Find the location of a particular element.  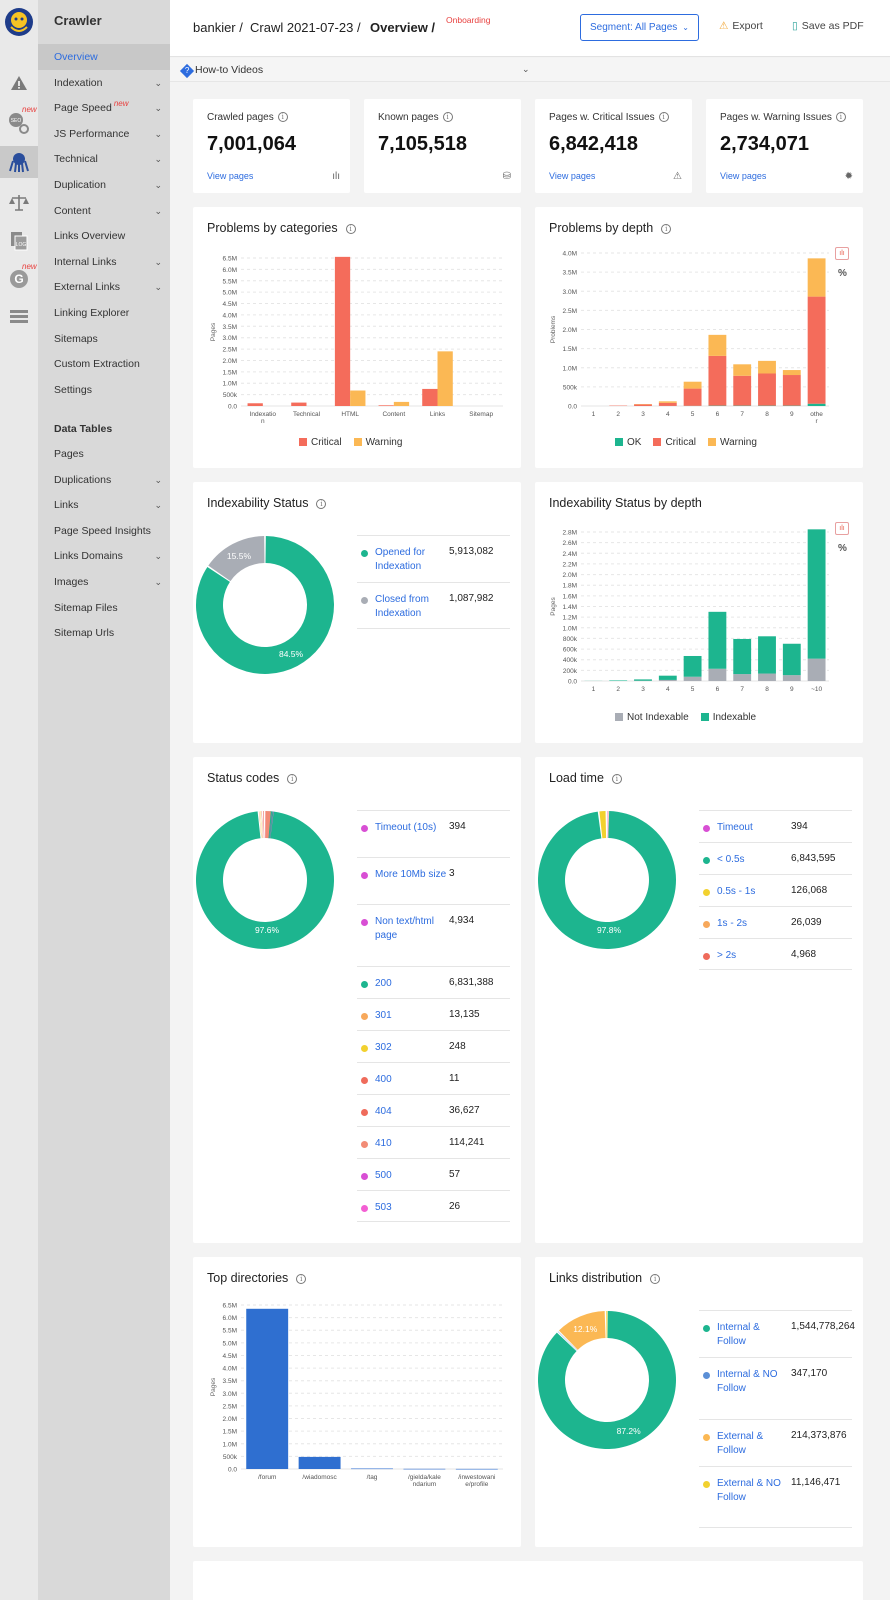

sidebar-item-js-performance: JS Performance ⌄ is located at coordinates (104, 134).